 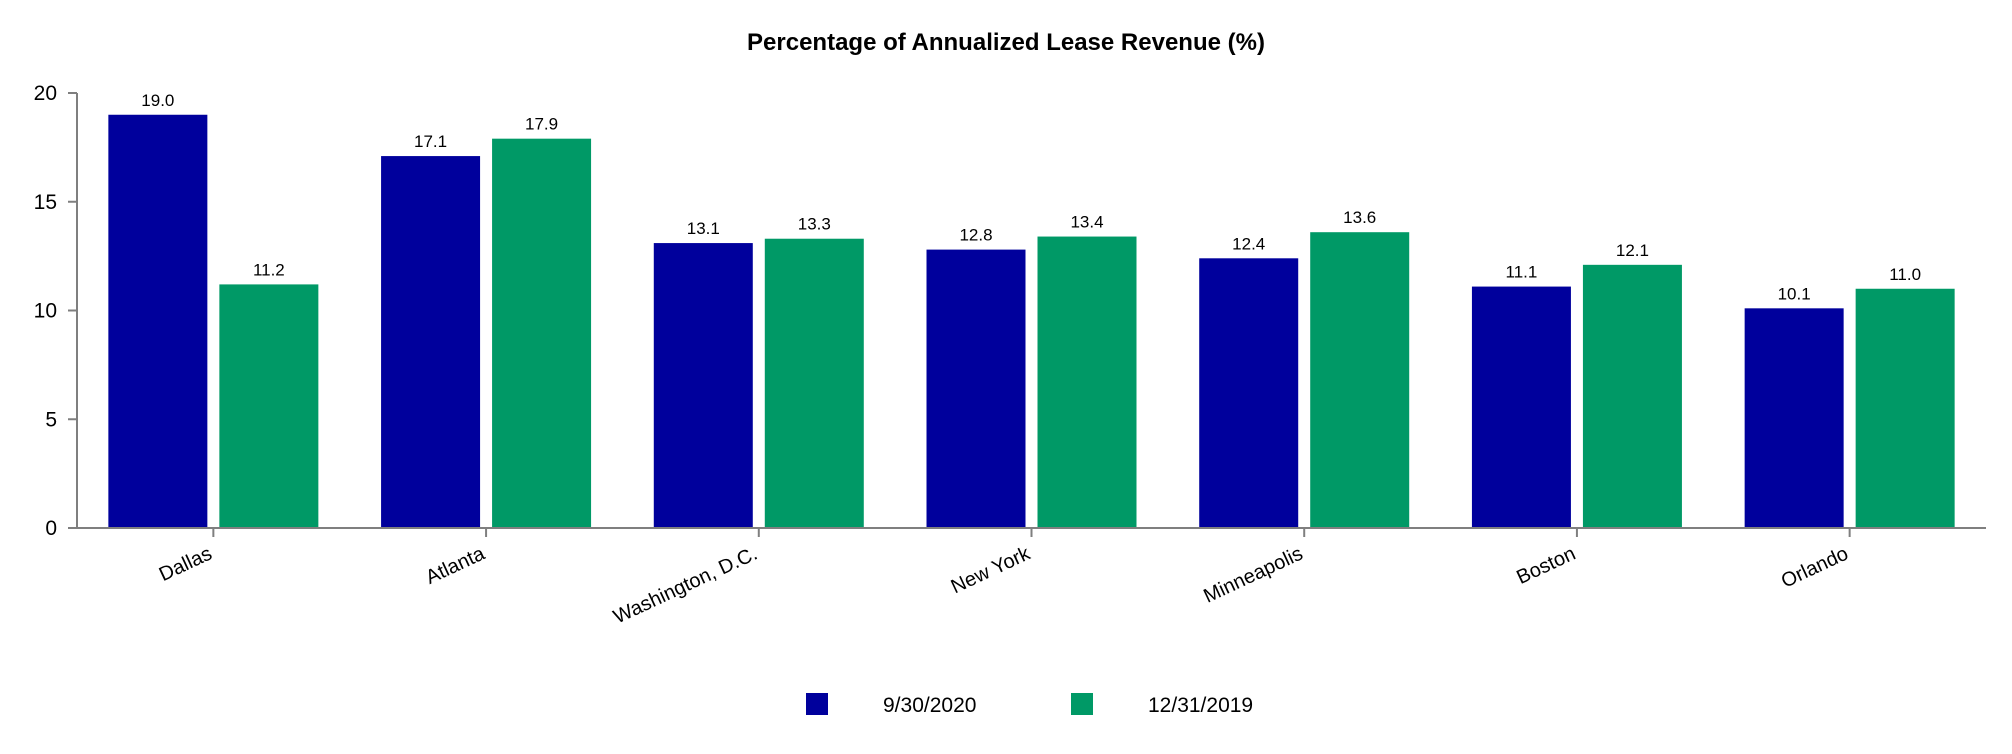 I want to click on data-label: 13.1, so click(x=703, y=228).